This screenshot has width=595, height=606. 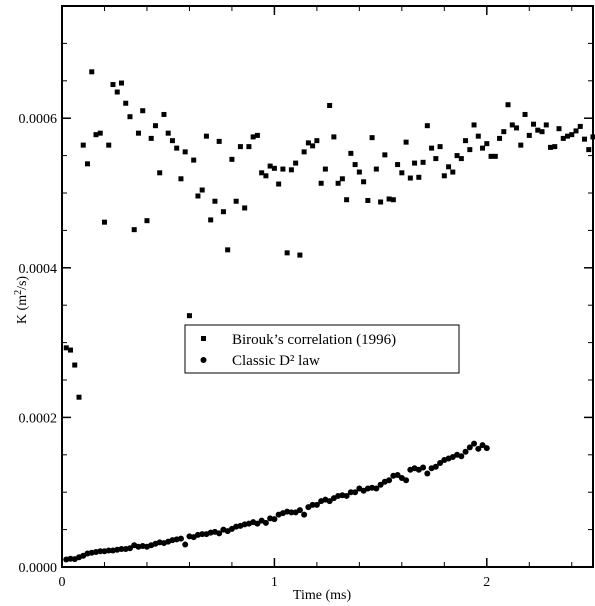 What do you see at coordinates (62, 582) in the screenshot?
I see `x-tick-label: 0` at bounding box center [62, 582].